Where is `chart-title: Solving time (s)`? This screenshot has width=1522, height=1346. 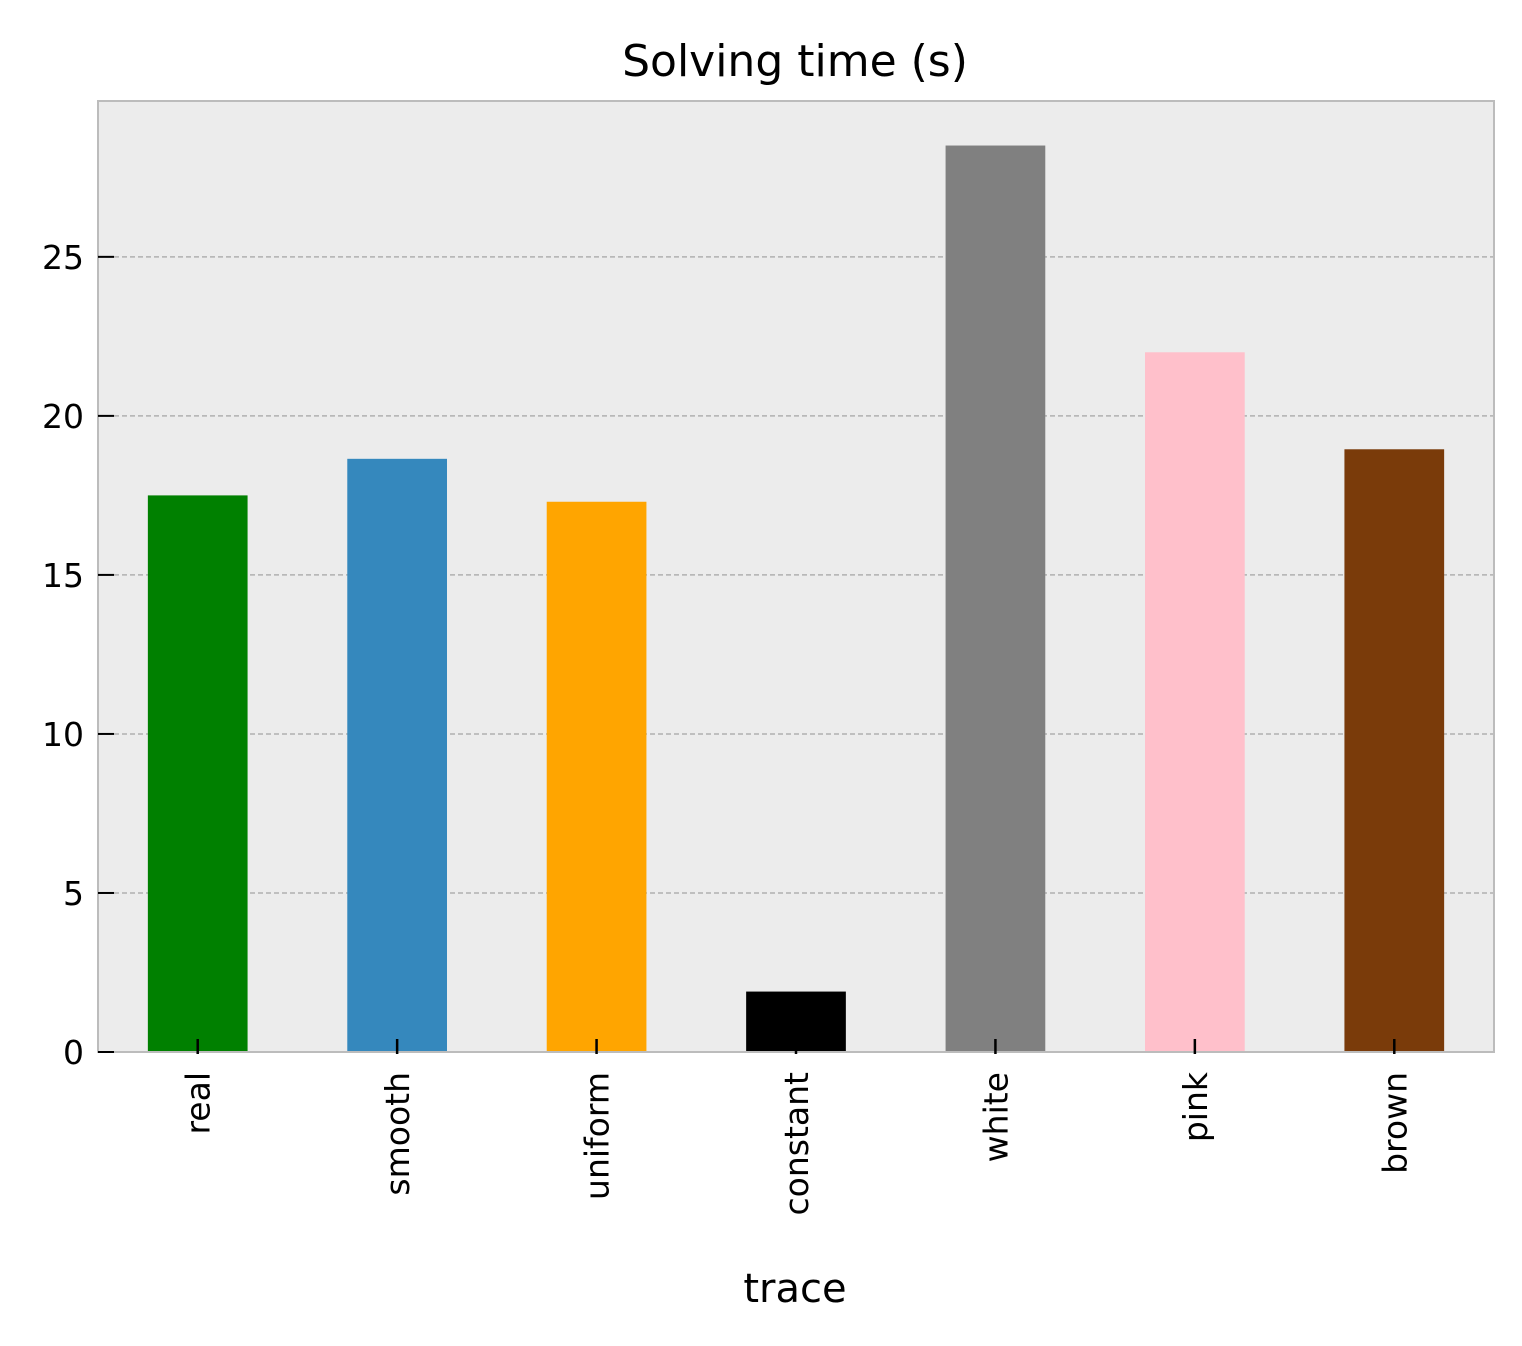 chart-title: Solving time (s) is located at coordinates (795, 61).